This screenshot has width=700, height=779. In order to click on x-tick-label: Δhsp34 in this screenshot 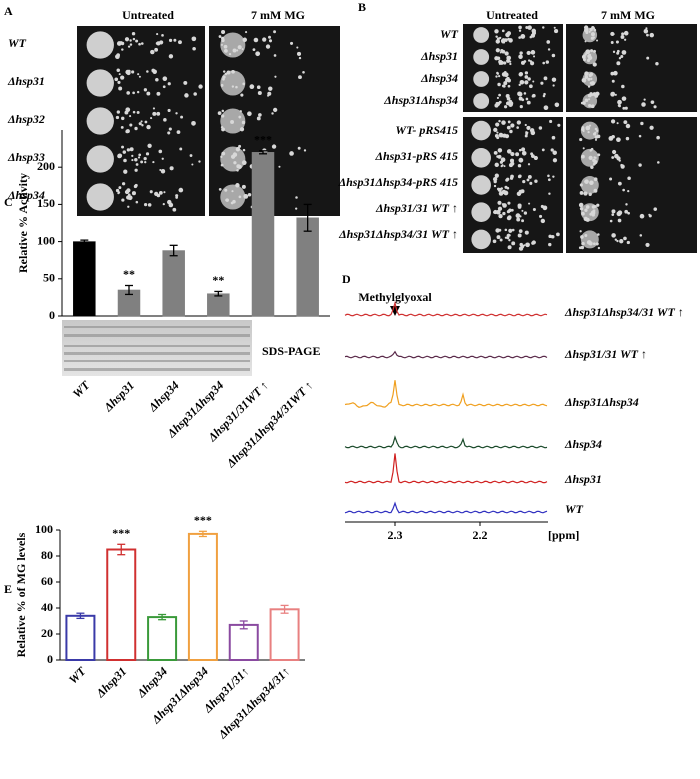, I will do `click(151, 682)`.